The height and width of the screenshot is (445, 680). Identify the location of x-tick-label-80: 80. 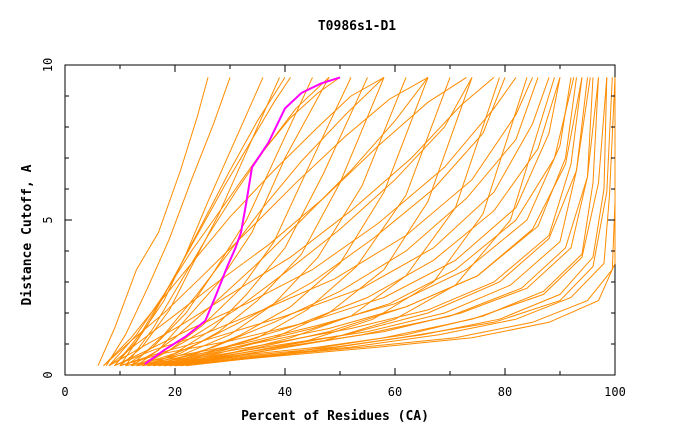
(505, 392).